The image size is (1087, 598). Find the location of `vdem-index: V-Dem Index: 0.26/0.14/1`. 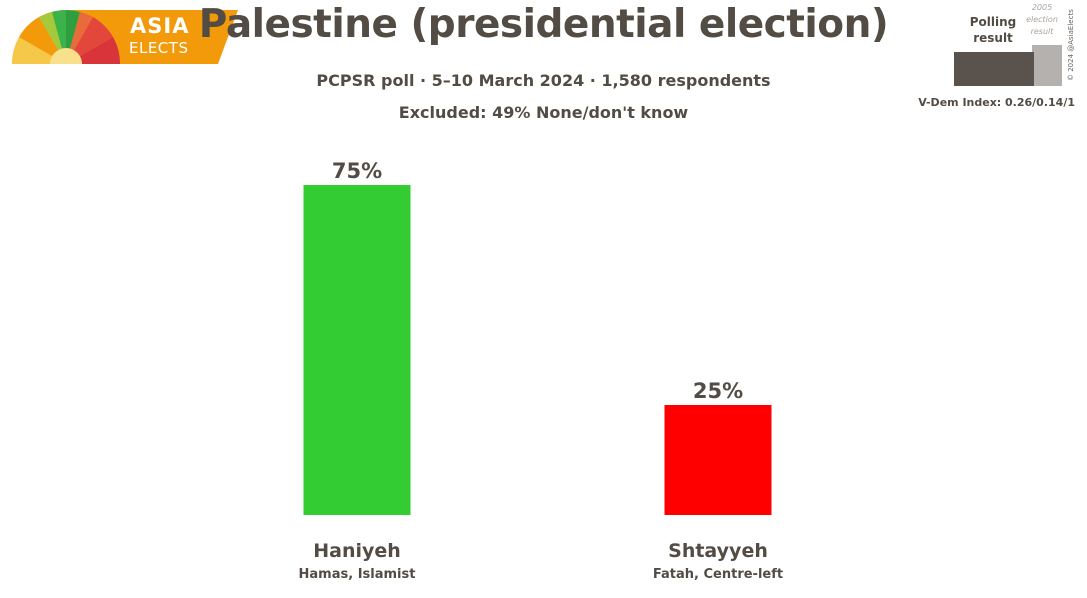

vdem-index: V-Dem Index: 0.26/0.14/1 is located at coordinates (996, 102).